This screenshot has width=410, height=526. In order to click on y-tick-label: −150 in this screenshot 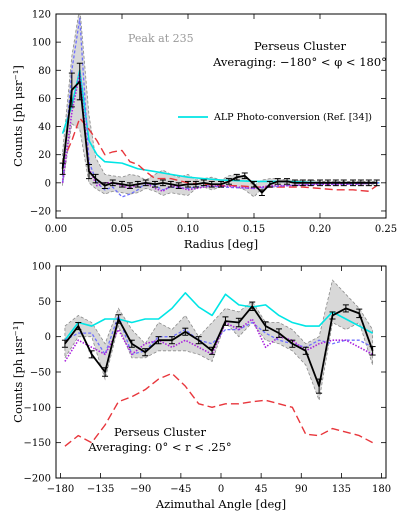, I will do `click(37, 443)`.